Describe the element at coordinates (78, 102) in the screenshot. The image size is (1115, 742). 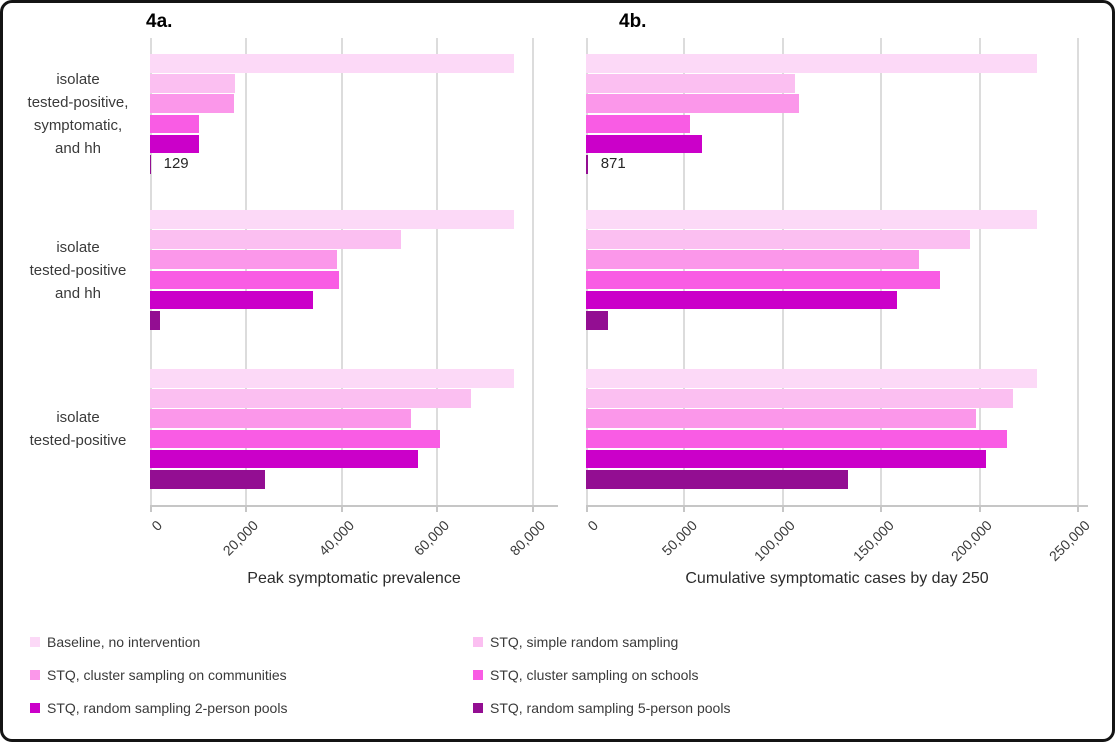
I see `category-label-line: tested-positive,` at that location.